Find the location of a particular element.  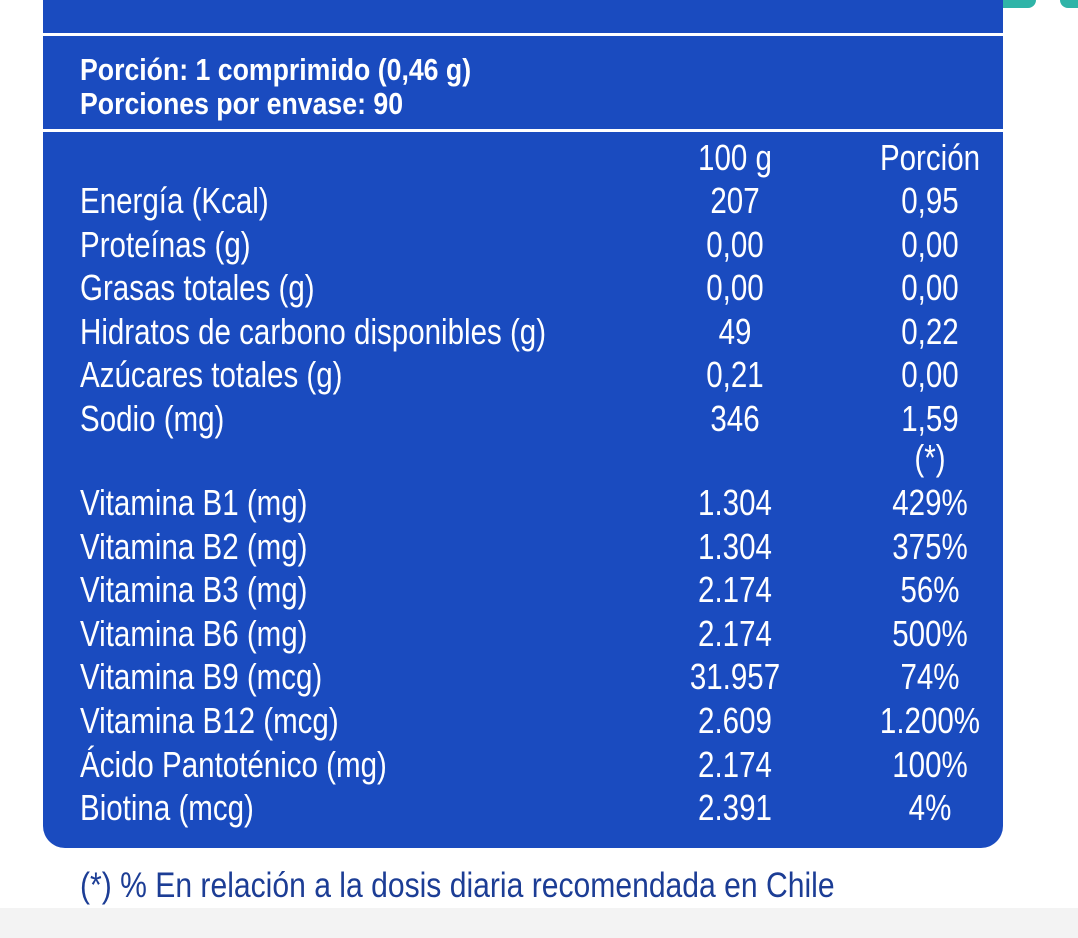

row-label: Grasas totales (g) is located at coordinates (197, 288).